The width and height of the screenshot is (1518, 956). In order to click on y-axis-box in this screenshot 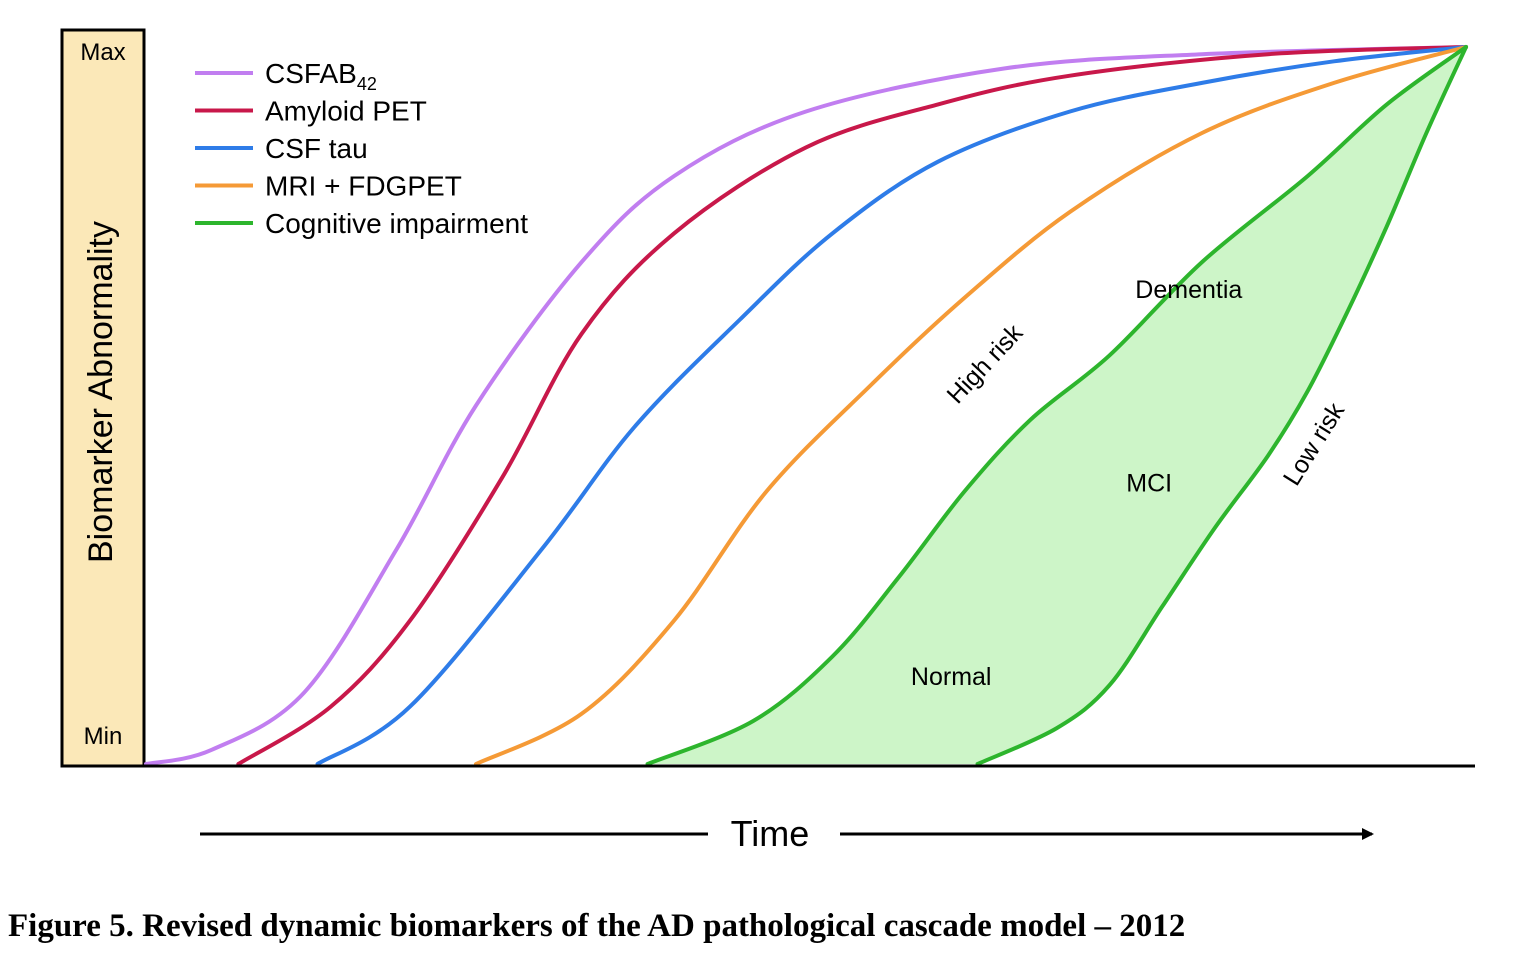, I will do `click(103, 398)`.